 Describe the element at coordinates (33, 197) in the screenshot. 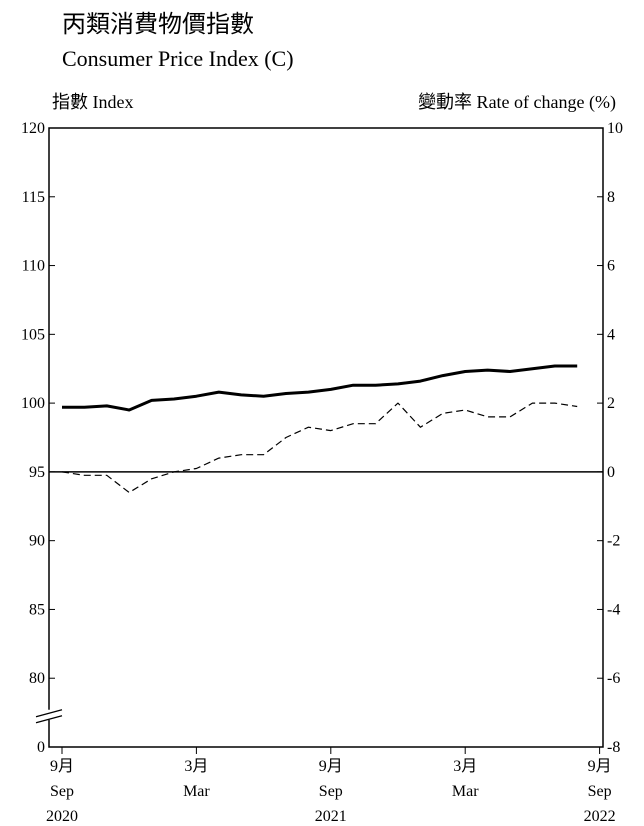

I see `left-tick-label: 115` at that location.